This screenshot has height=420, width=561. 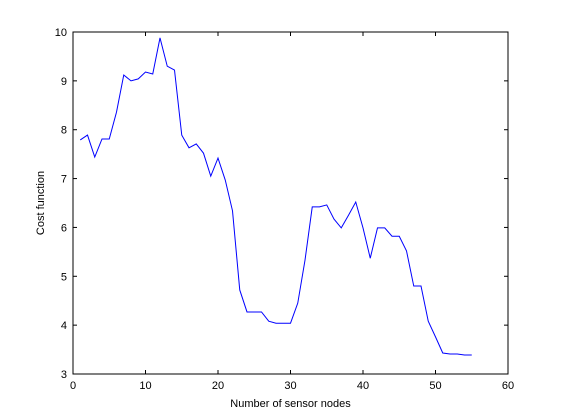 What do you see at coordinates (64, 375) in the screenshot?
I see `y-tick-label: 3` at bounding box center [64, 375].